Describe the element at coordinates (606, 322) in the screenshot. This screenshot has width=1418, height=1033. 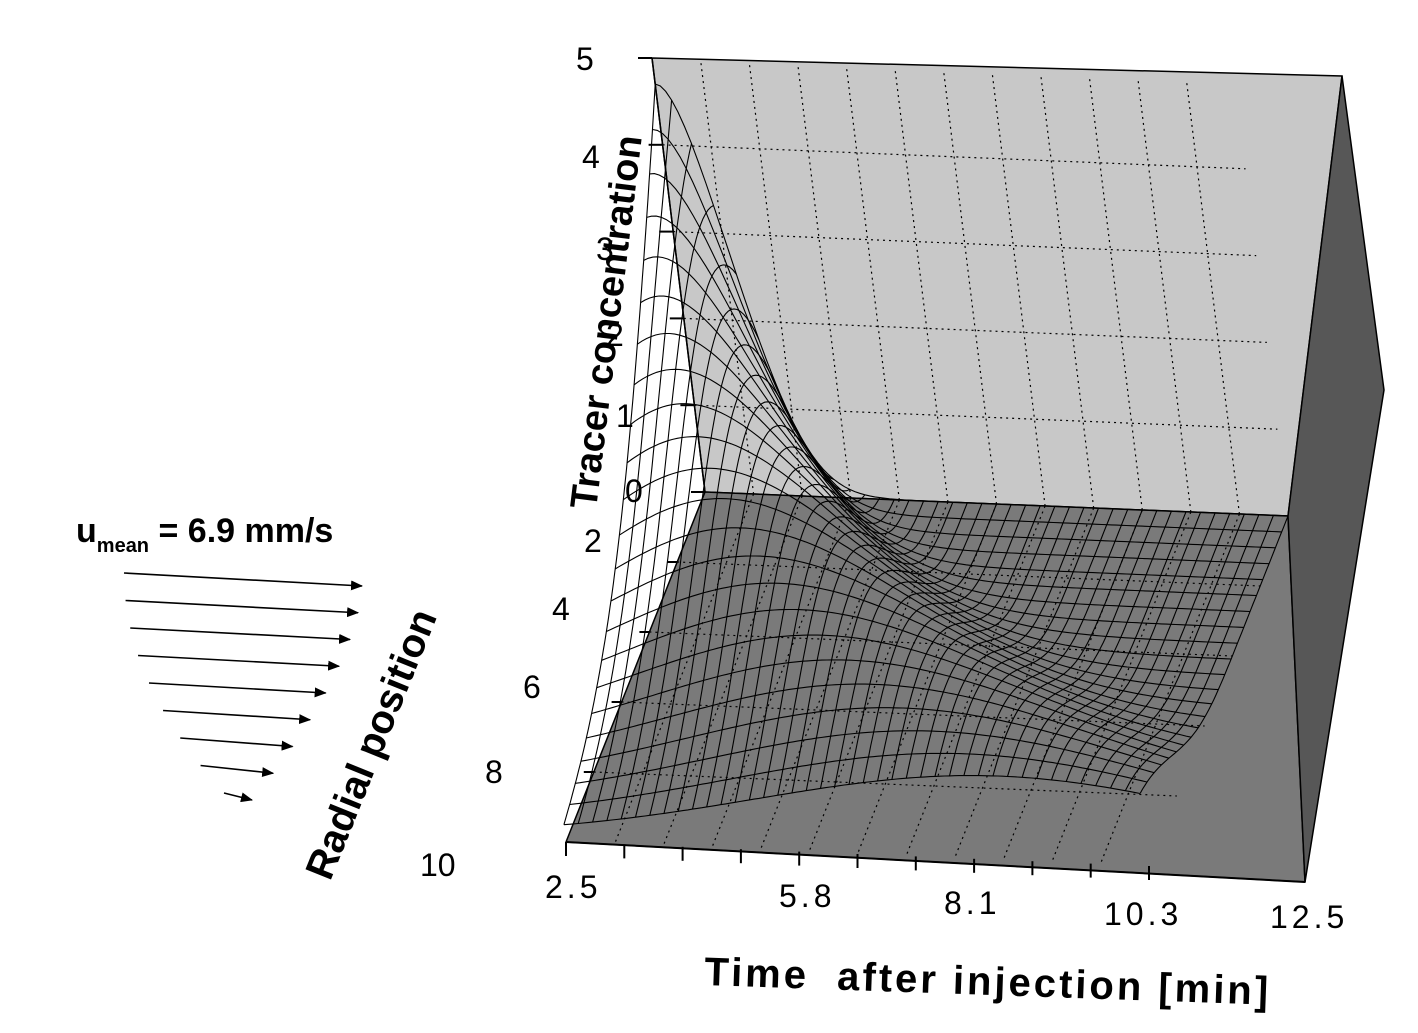
I see `z-axis-title: Tracer concentration` at that location.